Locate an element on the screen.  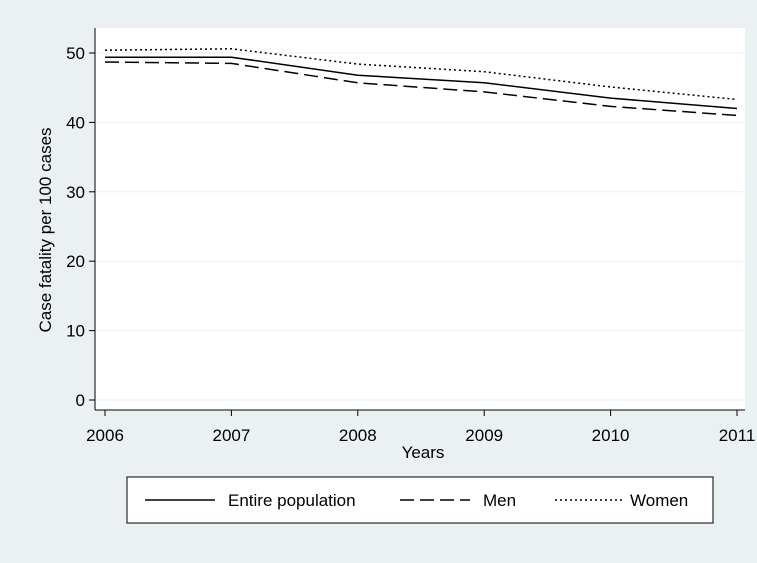
y-tick-label: 40 is located at coordinates (75, 122).